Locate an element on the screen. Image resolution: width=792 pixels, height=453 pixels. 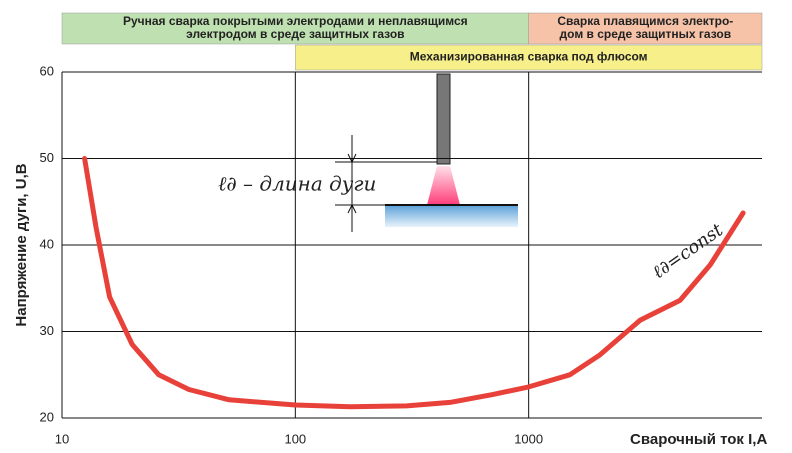
x-tick-label: 100 is located at coordinates (295, 438).